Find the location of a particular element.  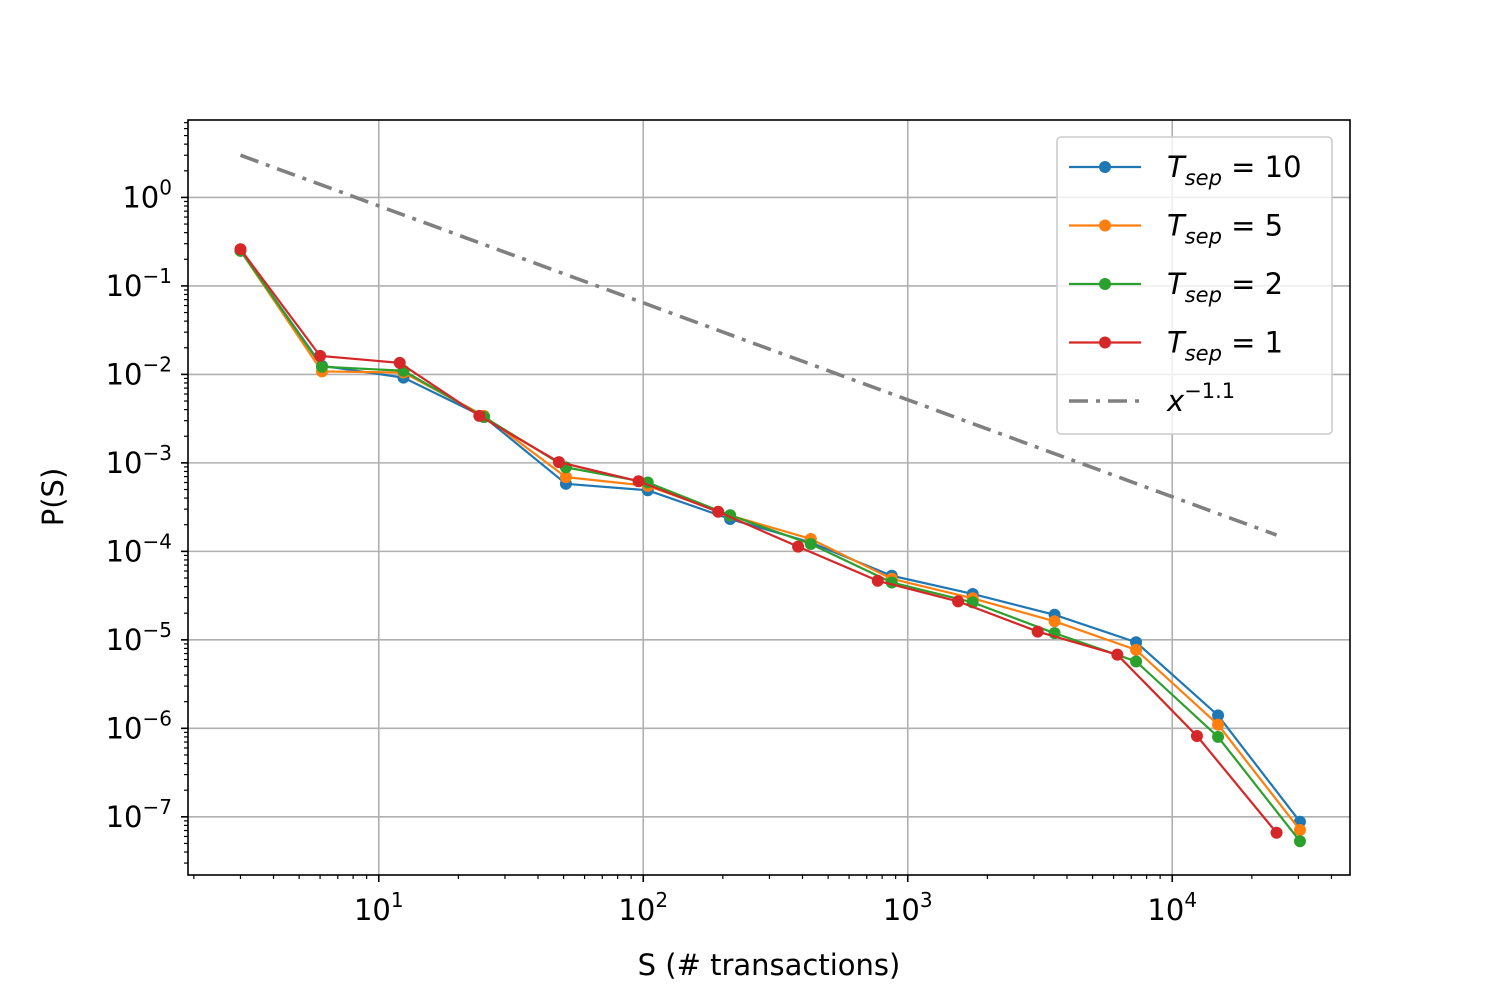

y-tick-exponent: −4 is located at coordinates (157, 541).